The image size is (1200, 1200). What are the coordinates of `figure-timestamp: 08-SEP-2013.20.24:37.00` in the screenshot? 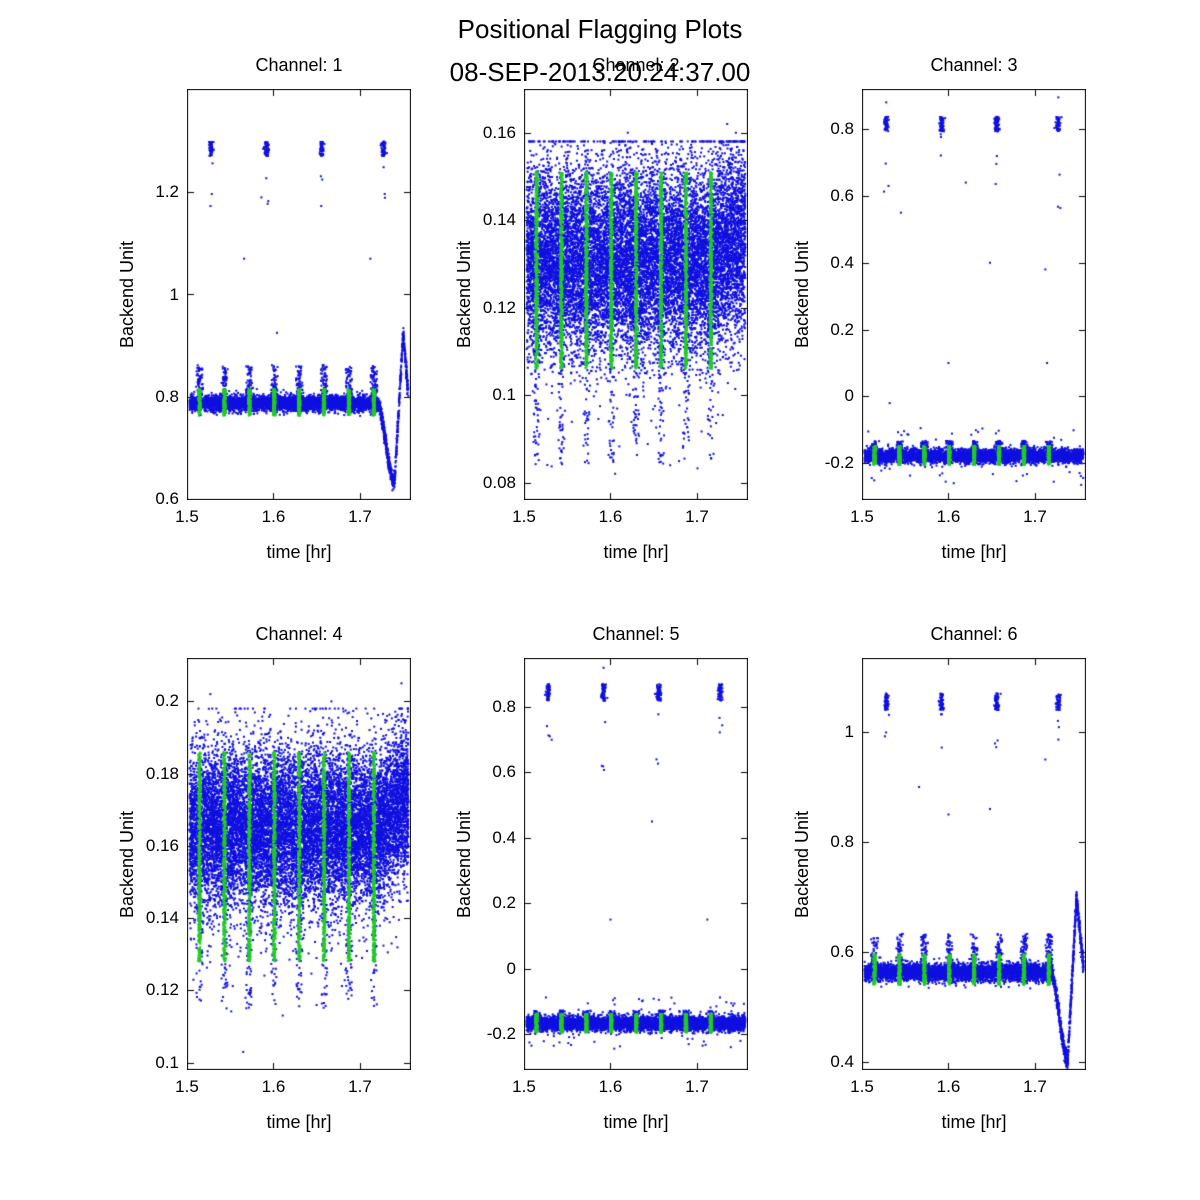 It's located at (600, 72).